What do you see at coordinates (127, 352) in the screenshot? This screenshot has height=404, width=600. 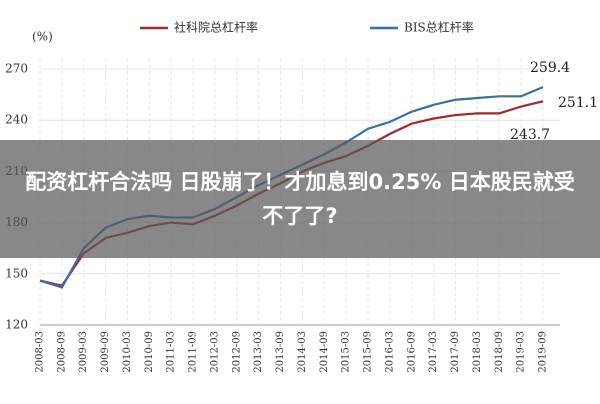 I see `x-tick-label: 2010-03` at bounding box center [127, 352].